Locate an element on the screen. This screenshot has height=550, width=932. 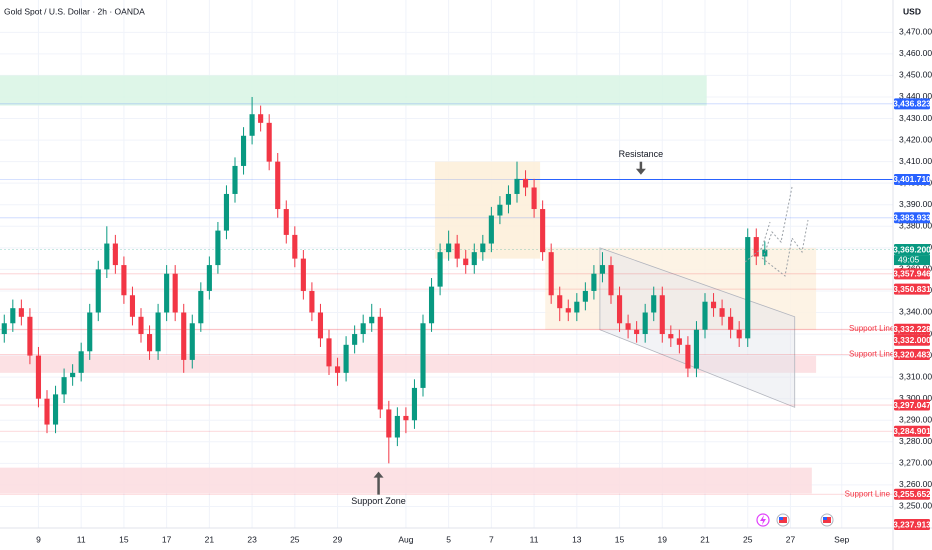
x-tick-label: 23 is located at coordinates (252, 539).